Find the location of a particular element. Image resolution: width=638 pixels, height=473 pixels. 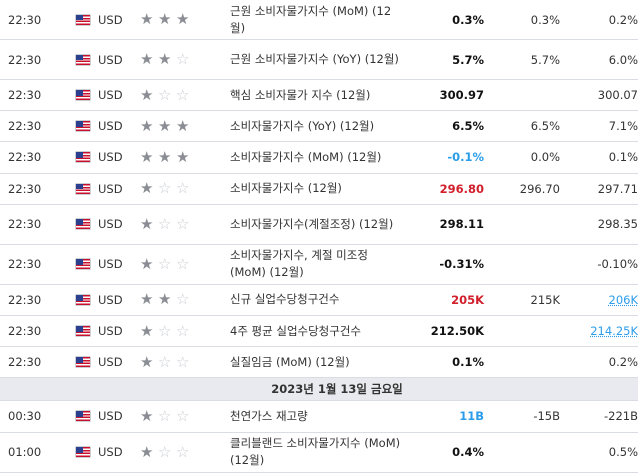

date-header: 2023년 1월 13일 금요일 is located at coordinates (319, 389).